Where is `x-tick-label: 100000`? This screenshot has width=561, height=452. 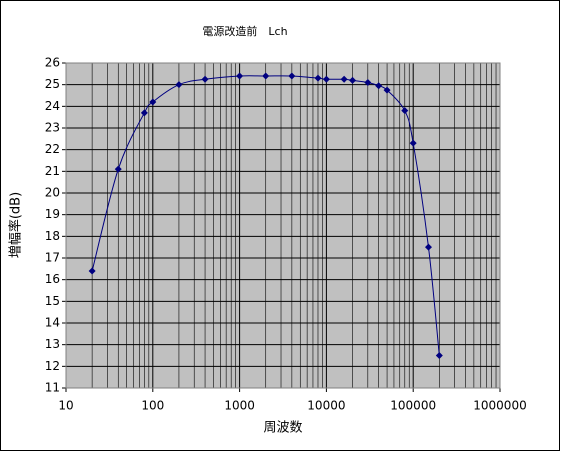
x-tick-label: 100000 is located at coordinates (413, 406).